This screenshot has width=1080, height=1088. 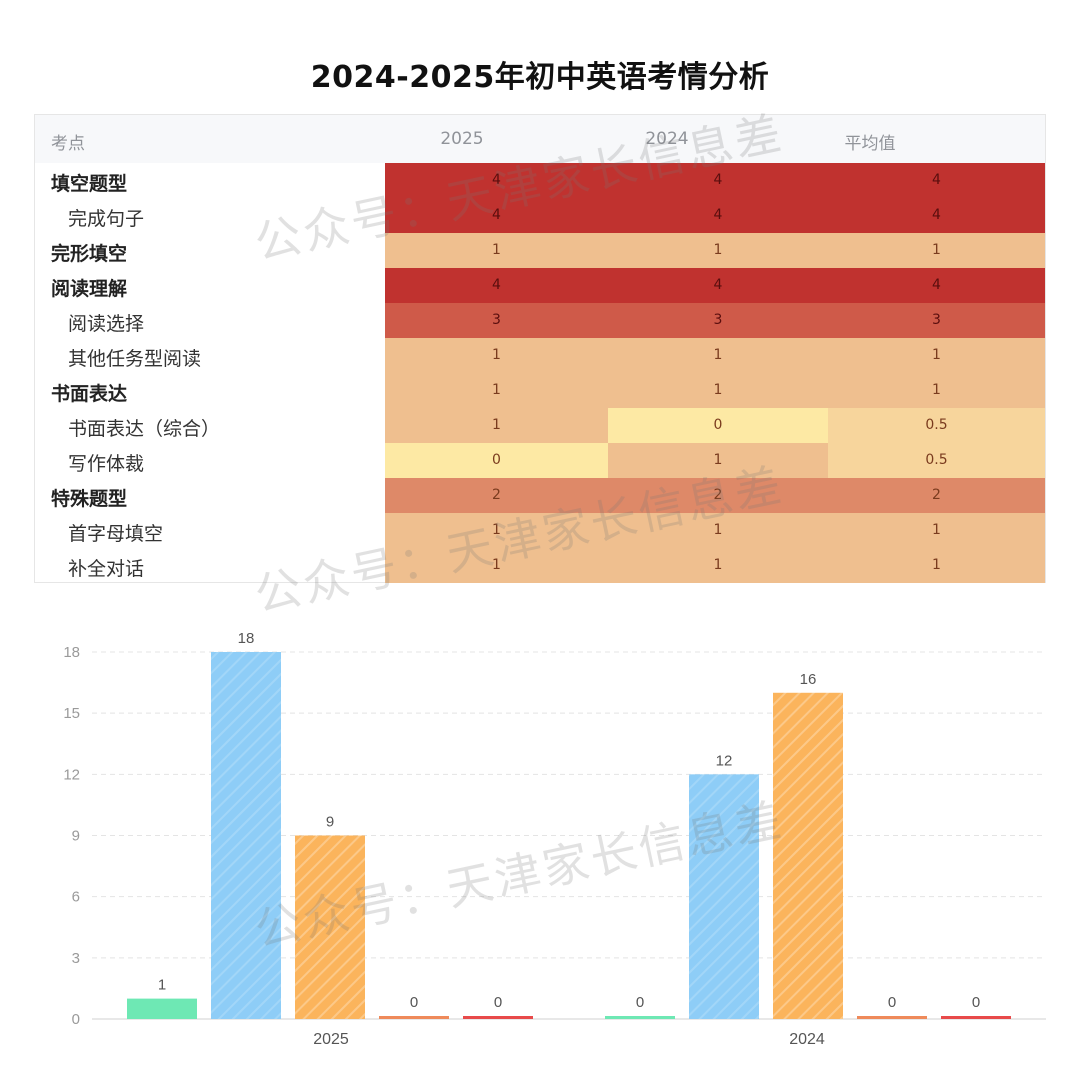 I want to click on table-row: 填空题型 4 4 4, so click(x=540, y=180).